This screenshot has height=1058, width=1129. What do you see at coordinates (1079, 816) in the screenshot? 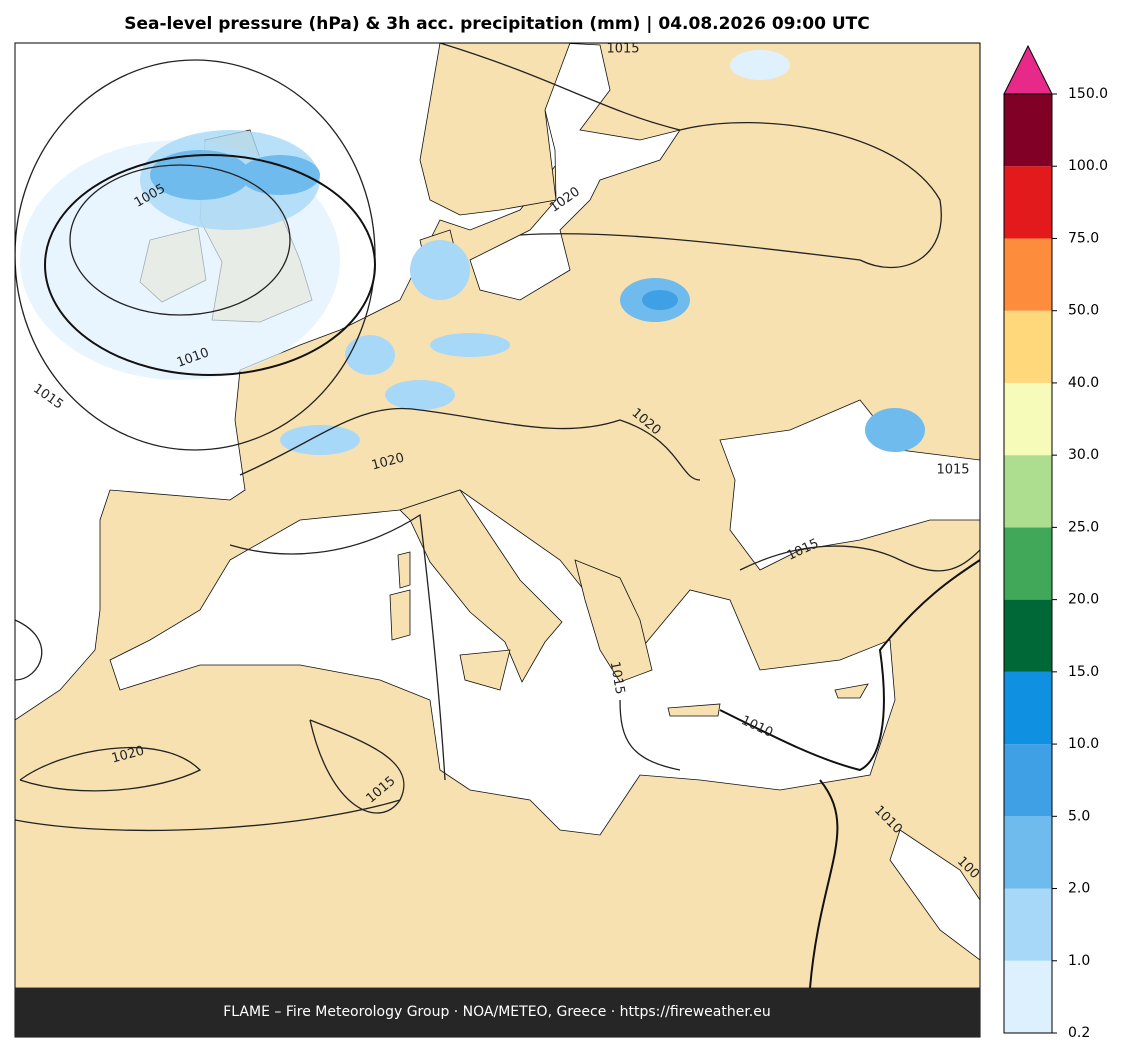
I see `colorbar-tick-label: 5.0` at bounding box center [1079, 816].